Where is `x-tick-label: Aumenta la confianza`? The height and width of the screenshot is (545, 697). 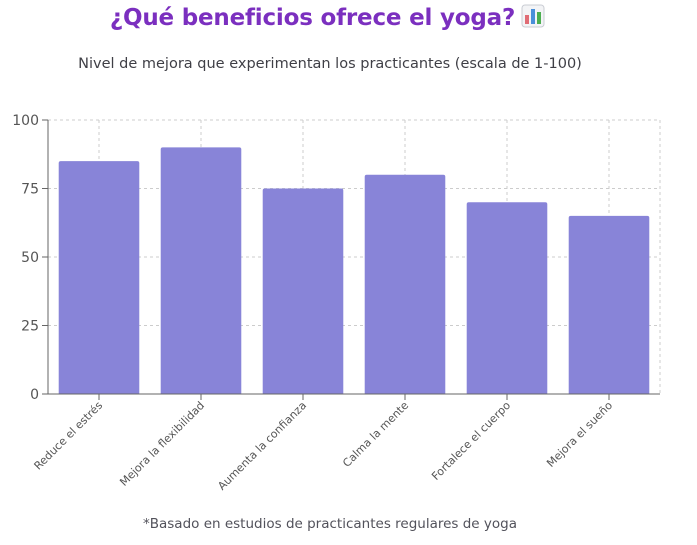
x-tick-label: Aumenta la confianza is located at coordinates (262, 446).